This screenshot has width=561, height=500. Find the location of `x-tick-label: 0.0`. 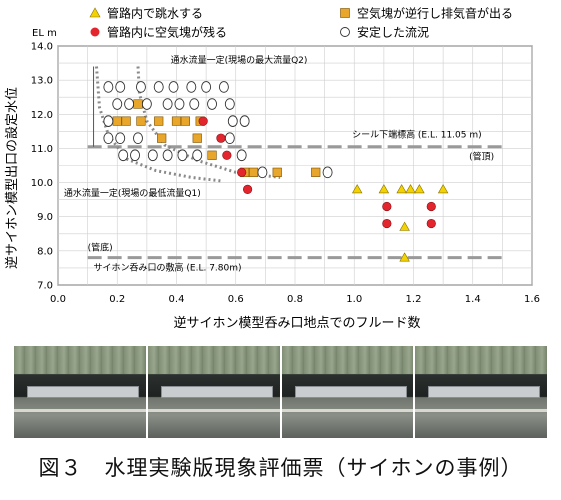

x-tick-label: 0.0 is located at coordinates (58, 299).